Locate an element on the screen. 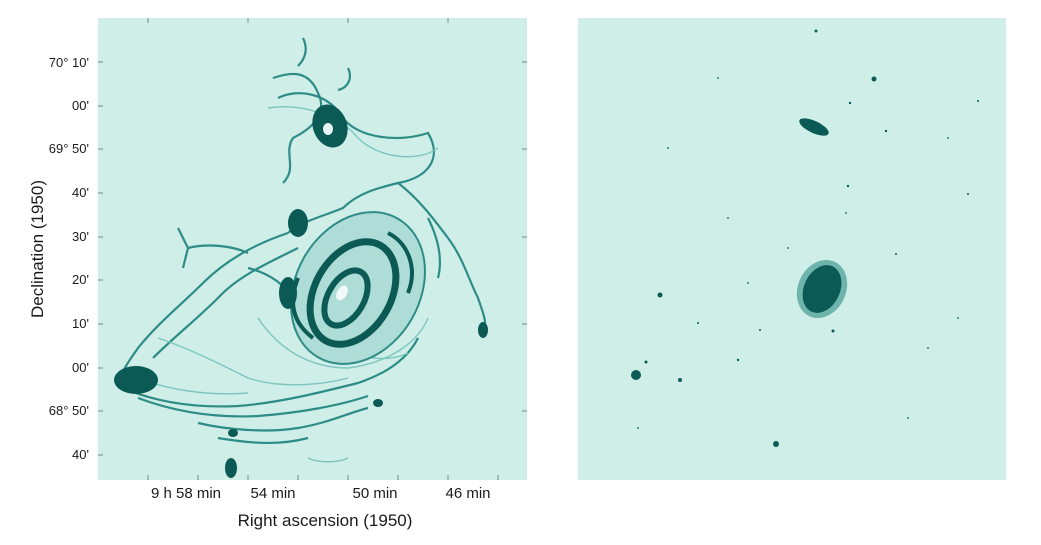  ytick-label: 70° 10' is located at coordinates (68, 62).